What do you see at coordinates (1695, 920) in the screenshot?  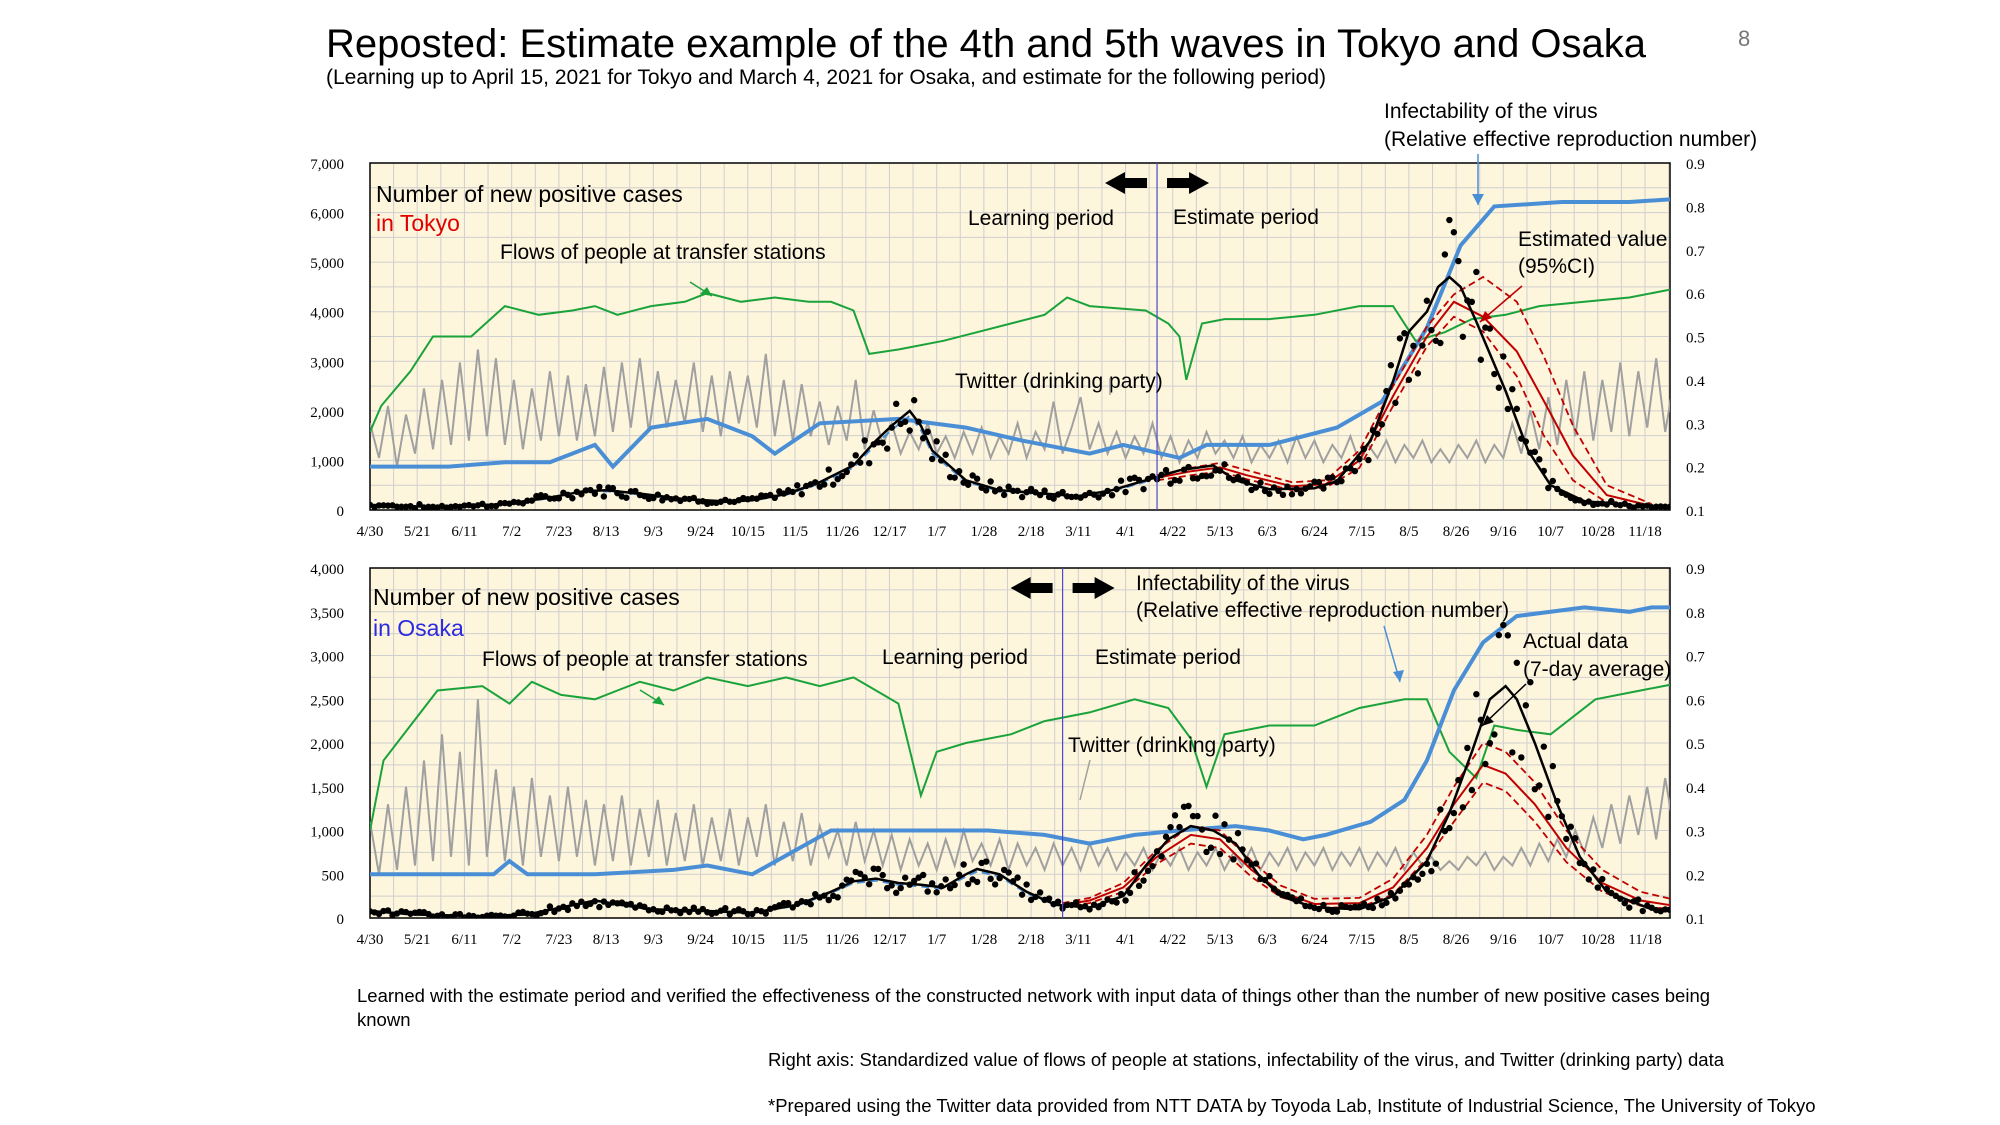 I see `y-right-tick-label: 0.1` at bounding box center [1695, 920].